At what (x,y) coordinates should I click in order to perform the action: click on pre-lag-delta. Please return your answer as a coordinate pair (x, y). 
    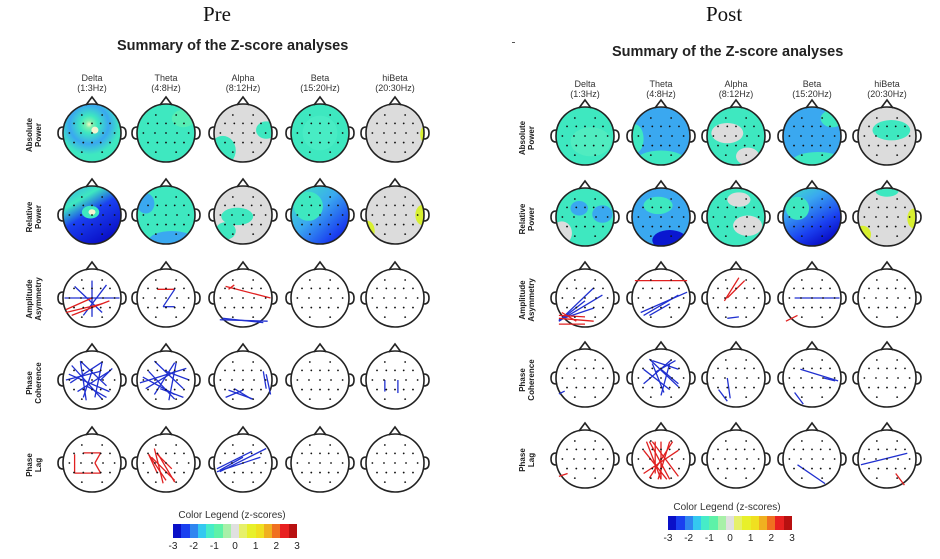
    Looking at the image, I should click on (92, 459).